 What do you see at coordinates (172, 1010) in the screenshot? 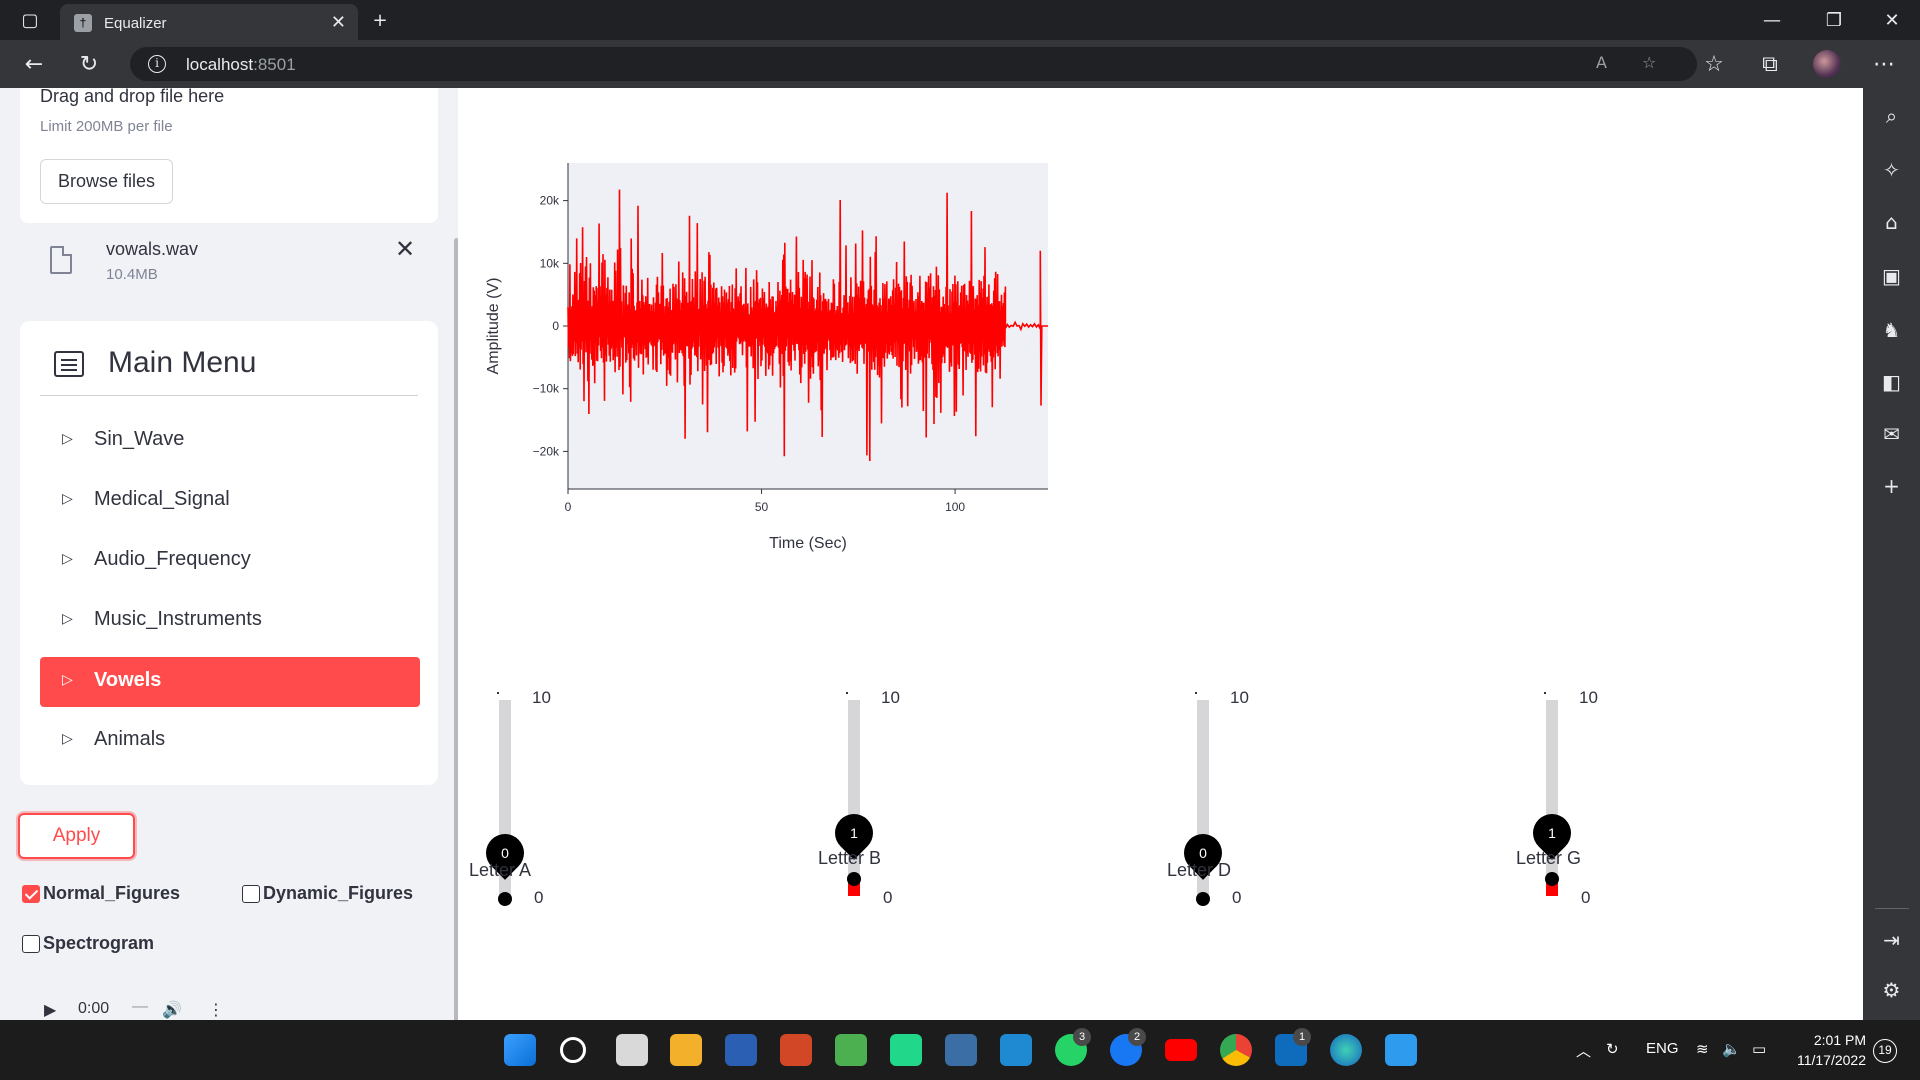
I see `volume-icon: 🔊` at bounding box center [172, 1010].